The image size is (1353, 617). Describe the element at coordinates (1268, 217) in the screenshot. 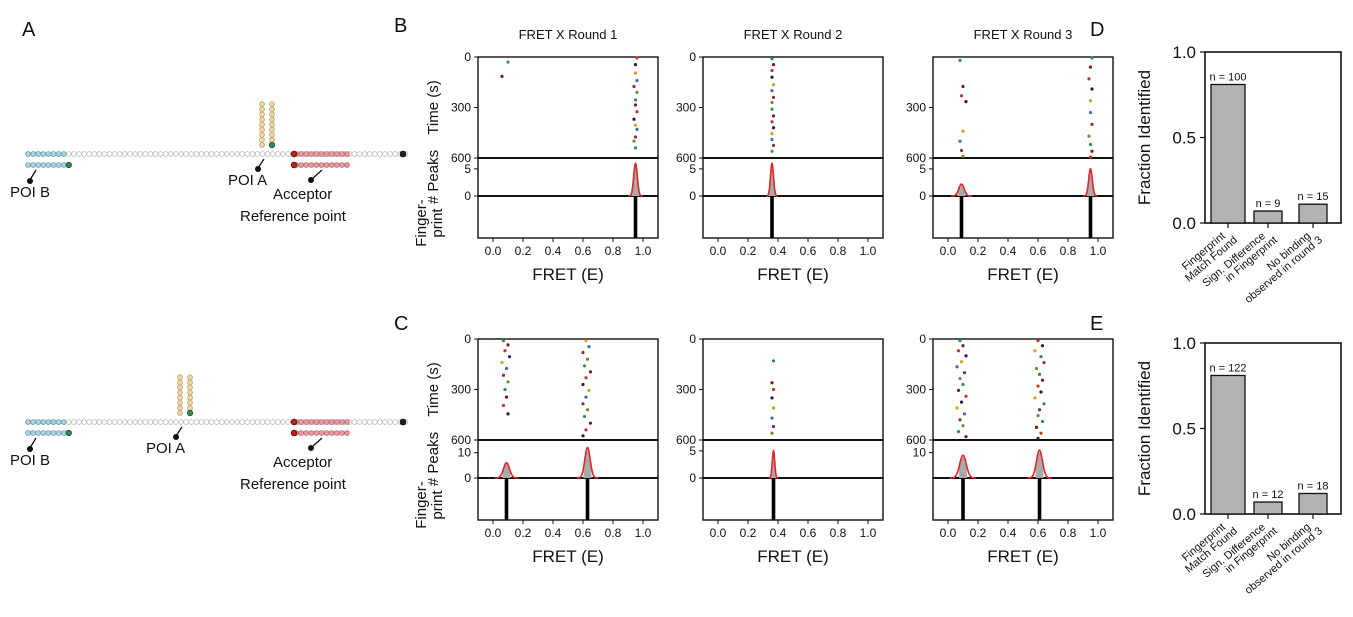

I see `bar` at that location.